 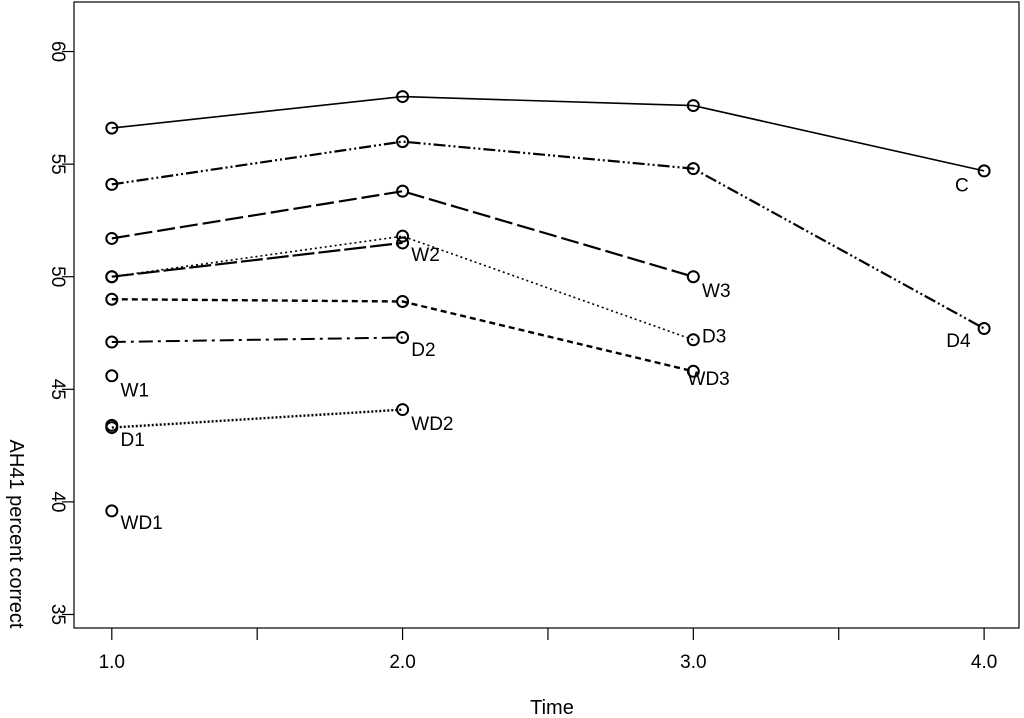 I want to click on series-line-w3, so click(x=402, y=234).